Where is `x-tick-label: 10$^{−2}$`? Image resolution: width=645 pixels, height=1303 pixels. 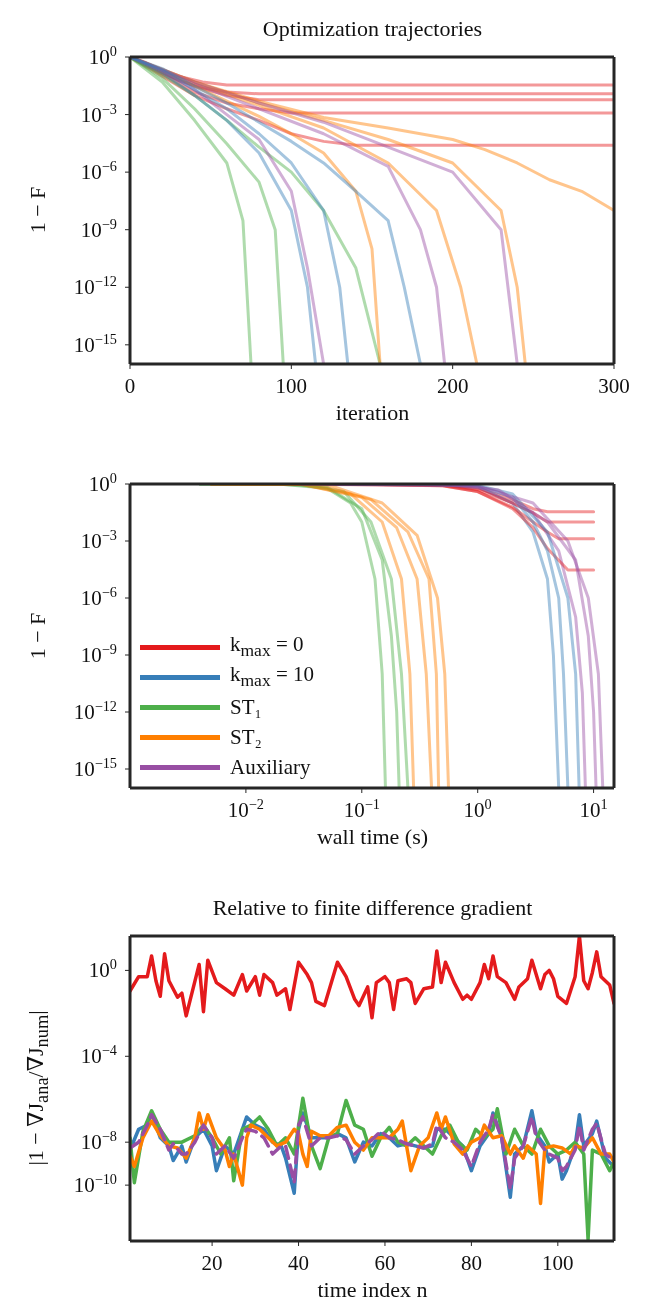 x-tick-label: 10$^{−2}$ is located at coordinates (245, 809).